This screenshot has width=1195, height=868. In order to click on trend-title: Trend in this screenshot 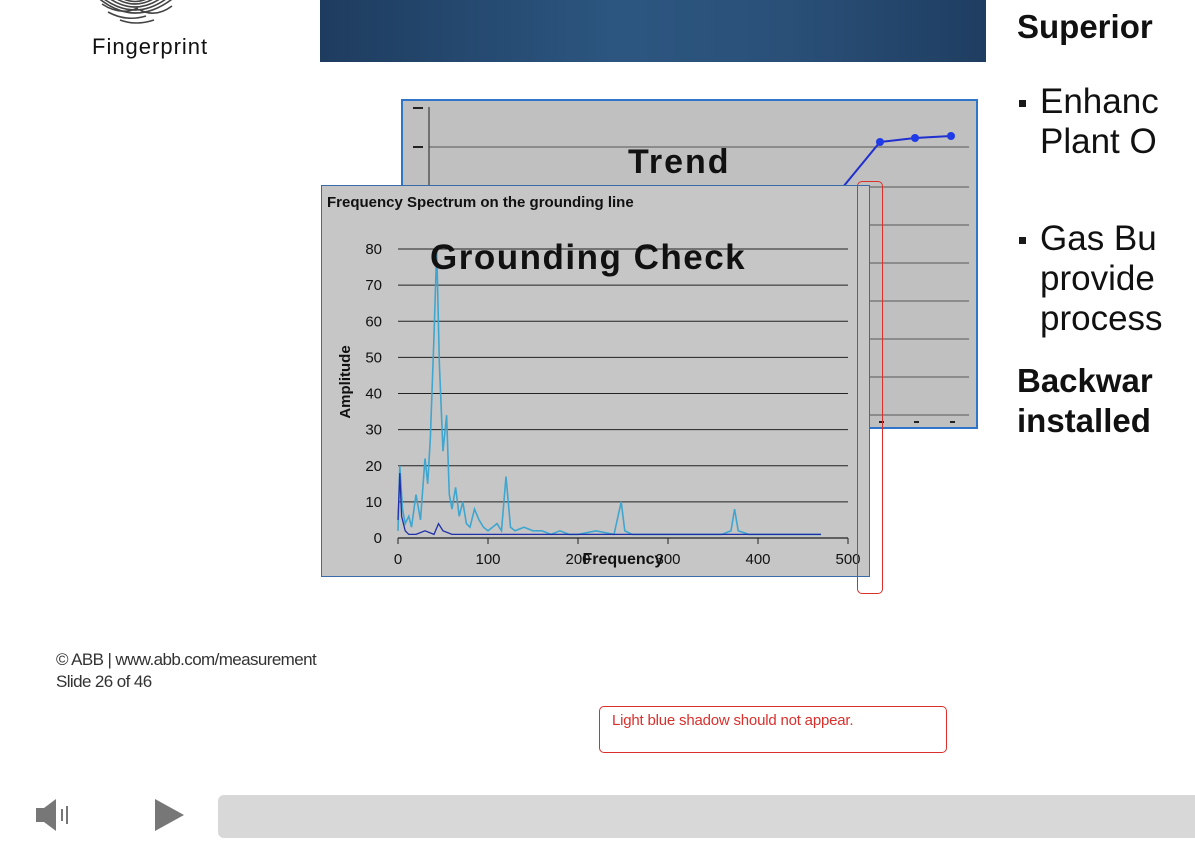, I will do `click(679, 162)`.